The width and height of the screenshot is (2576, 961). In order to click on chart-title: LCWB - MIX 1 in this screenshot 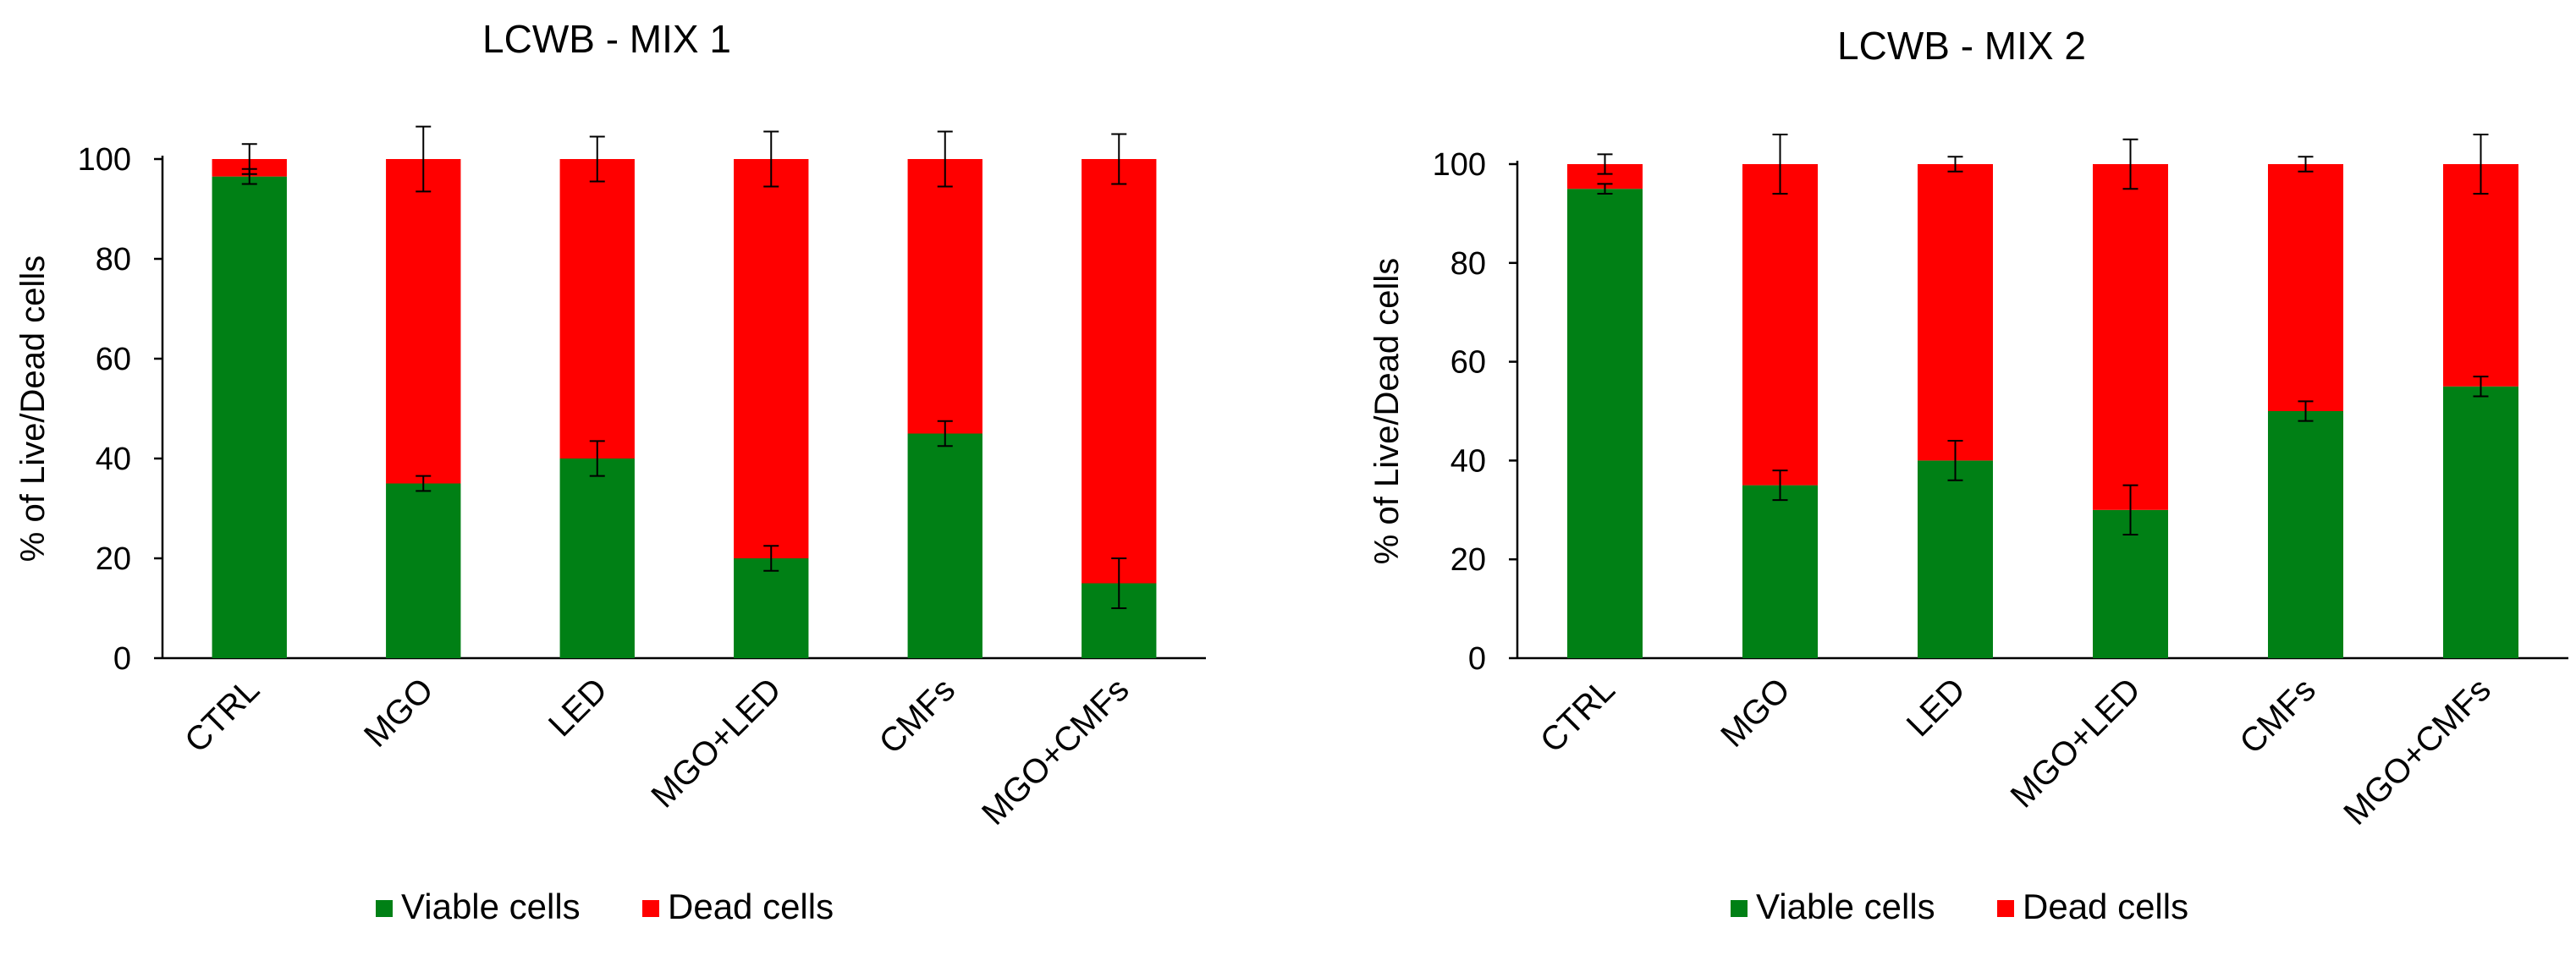, I will do `click(606, 39)`.